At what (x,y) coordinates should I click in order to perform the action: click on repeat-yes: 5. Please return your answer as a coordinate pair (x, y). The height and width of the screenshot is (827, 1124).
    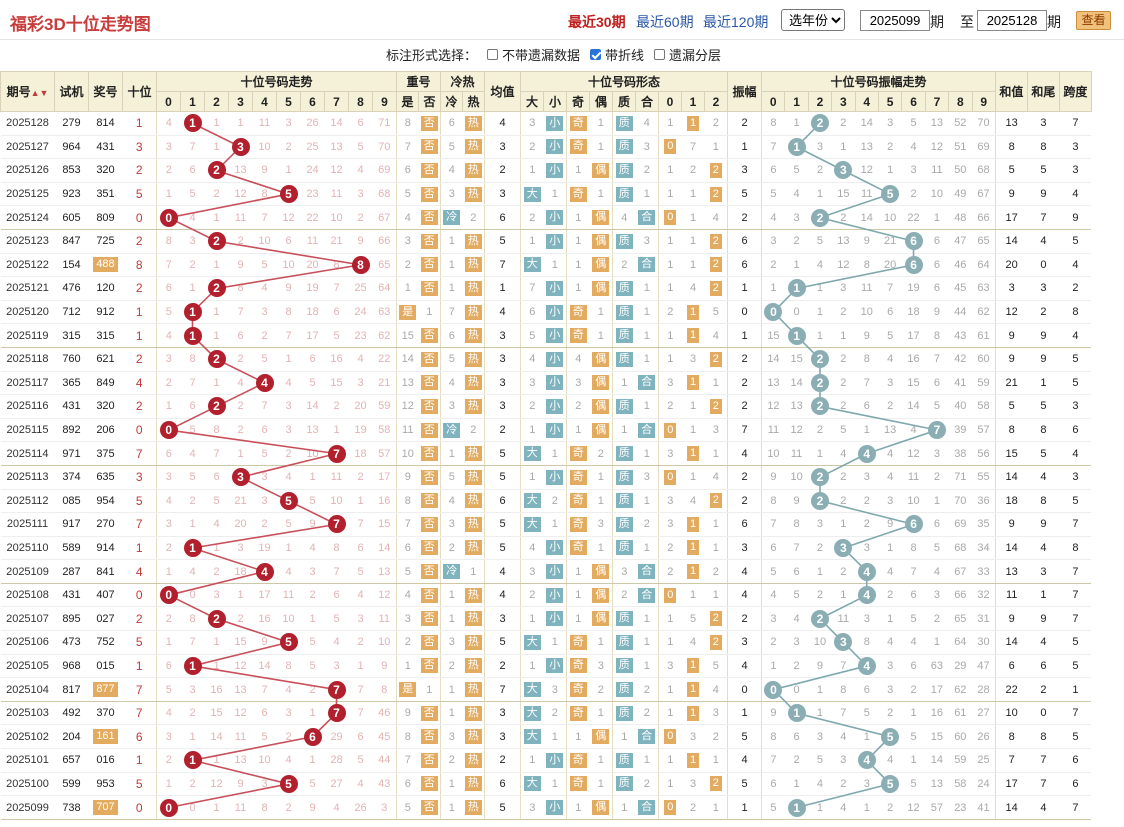
    Looking at the image, I should click on (407, 807).